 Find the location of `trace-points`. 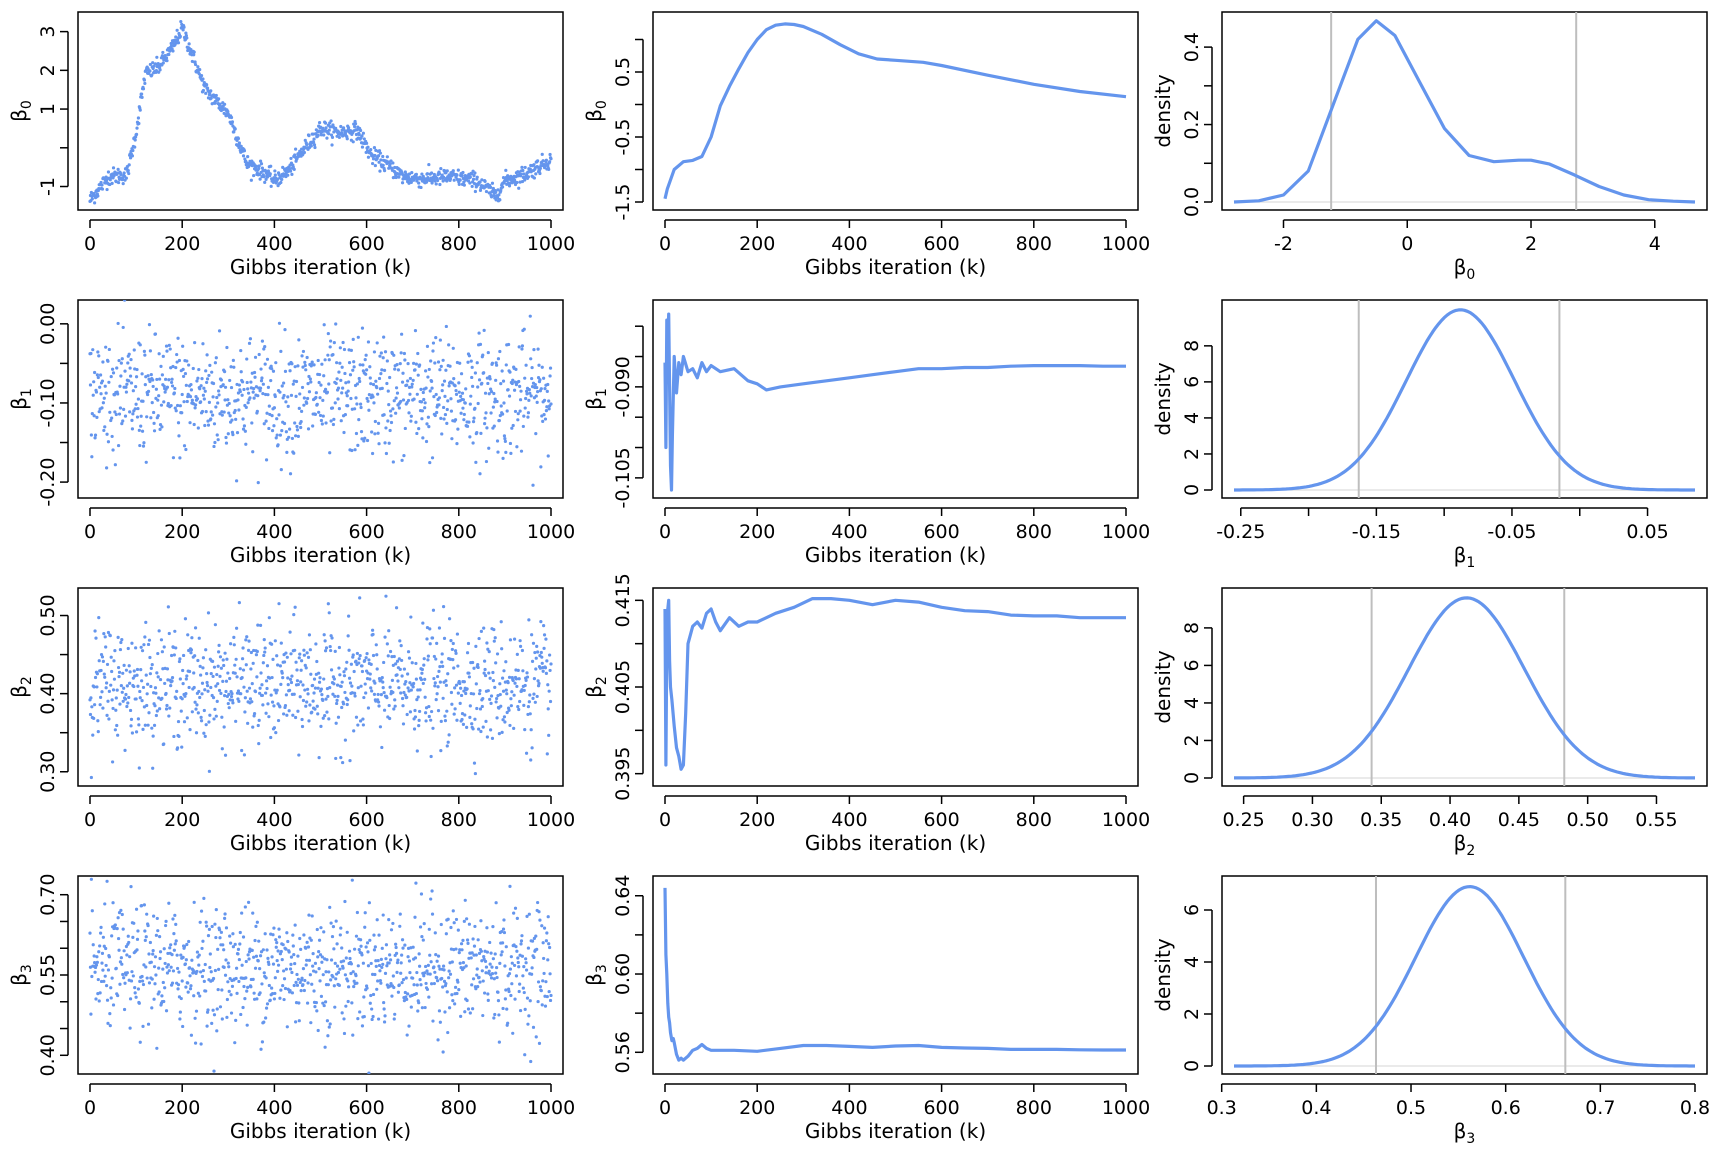

trace-points is located at coordinates (320, 393).